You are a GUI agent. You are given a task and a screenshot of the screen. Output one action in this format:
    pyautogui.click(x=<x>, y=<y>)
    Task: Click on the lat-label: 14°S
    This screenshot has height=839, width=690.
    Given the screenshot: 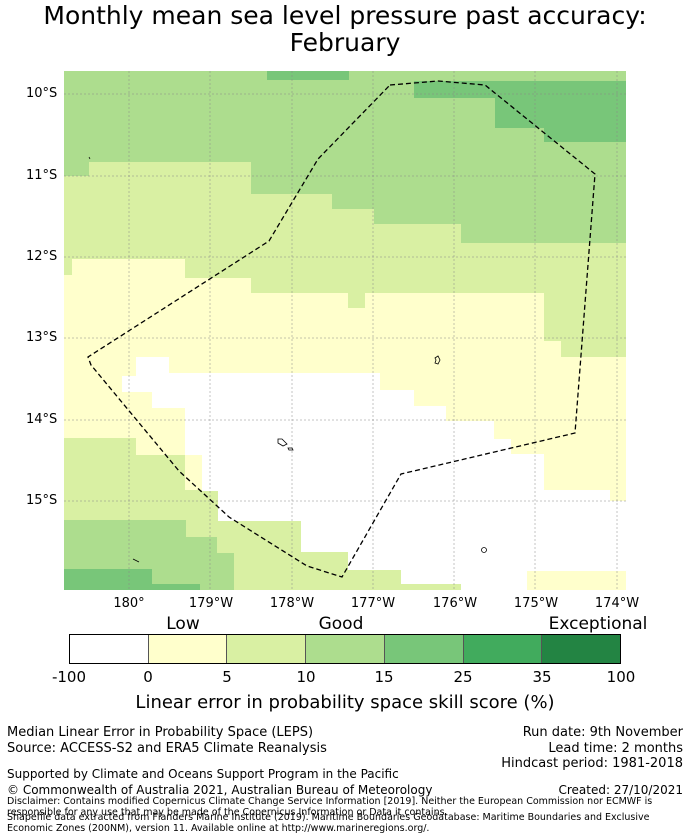 What is the action you would take?
    pyautogui.click(x=42, y=419)
    